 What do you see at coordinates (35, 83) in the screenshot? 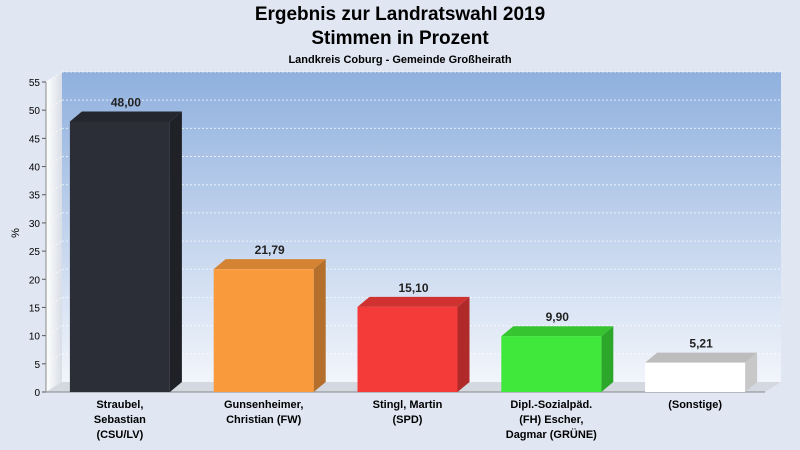
I see `y-tick-label: 55` at bounding box center [35, 83].